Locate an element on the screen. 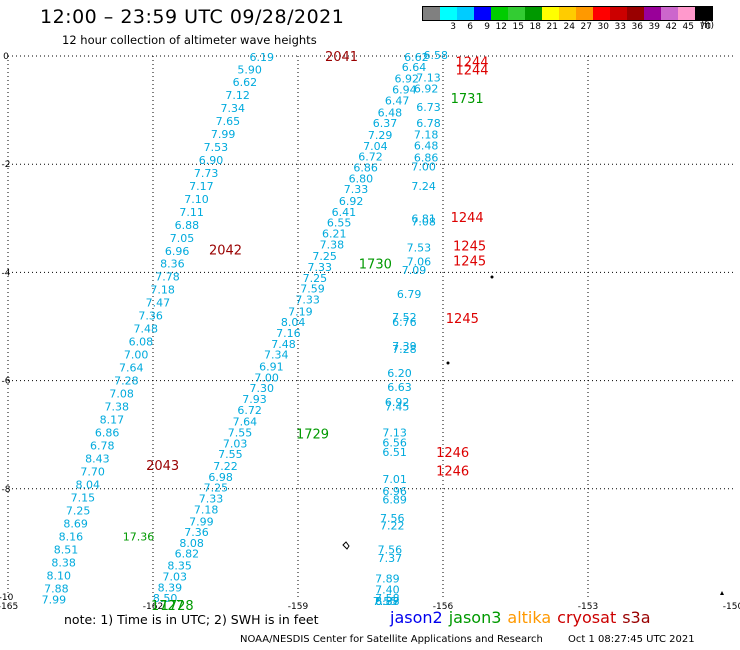 This screenshot has height=650, width=740. wave-height-value: 6.78 is located at coordinates (428, 123).